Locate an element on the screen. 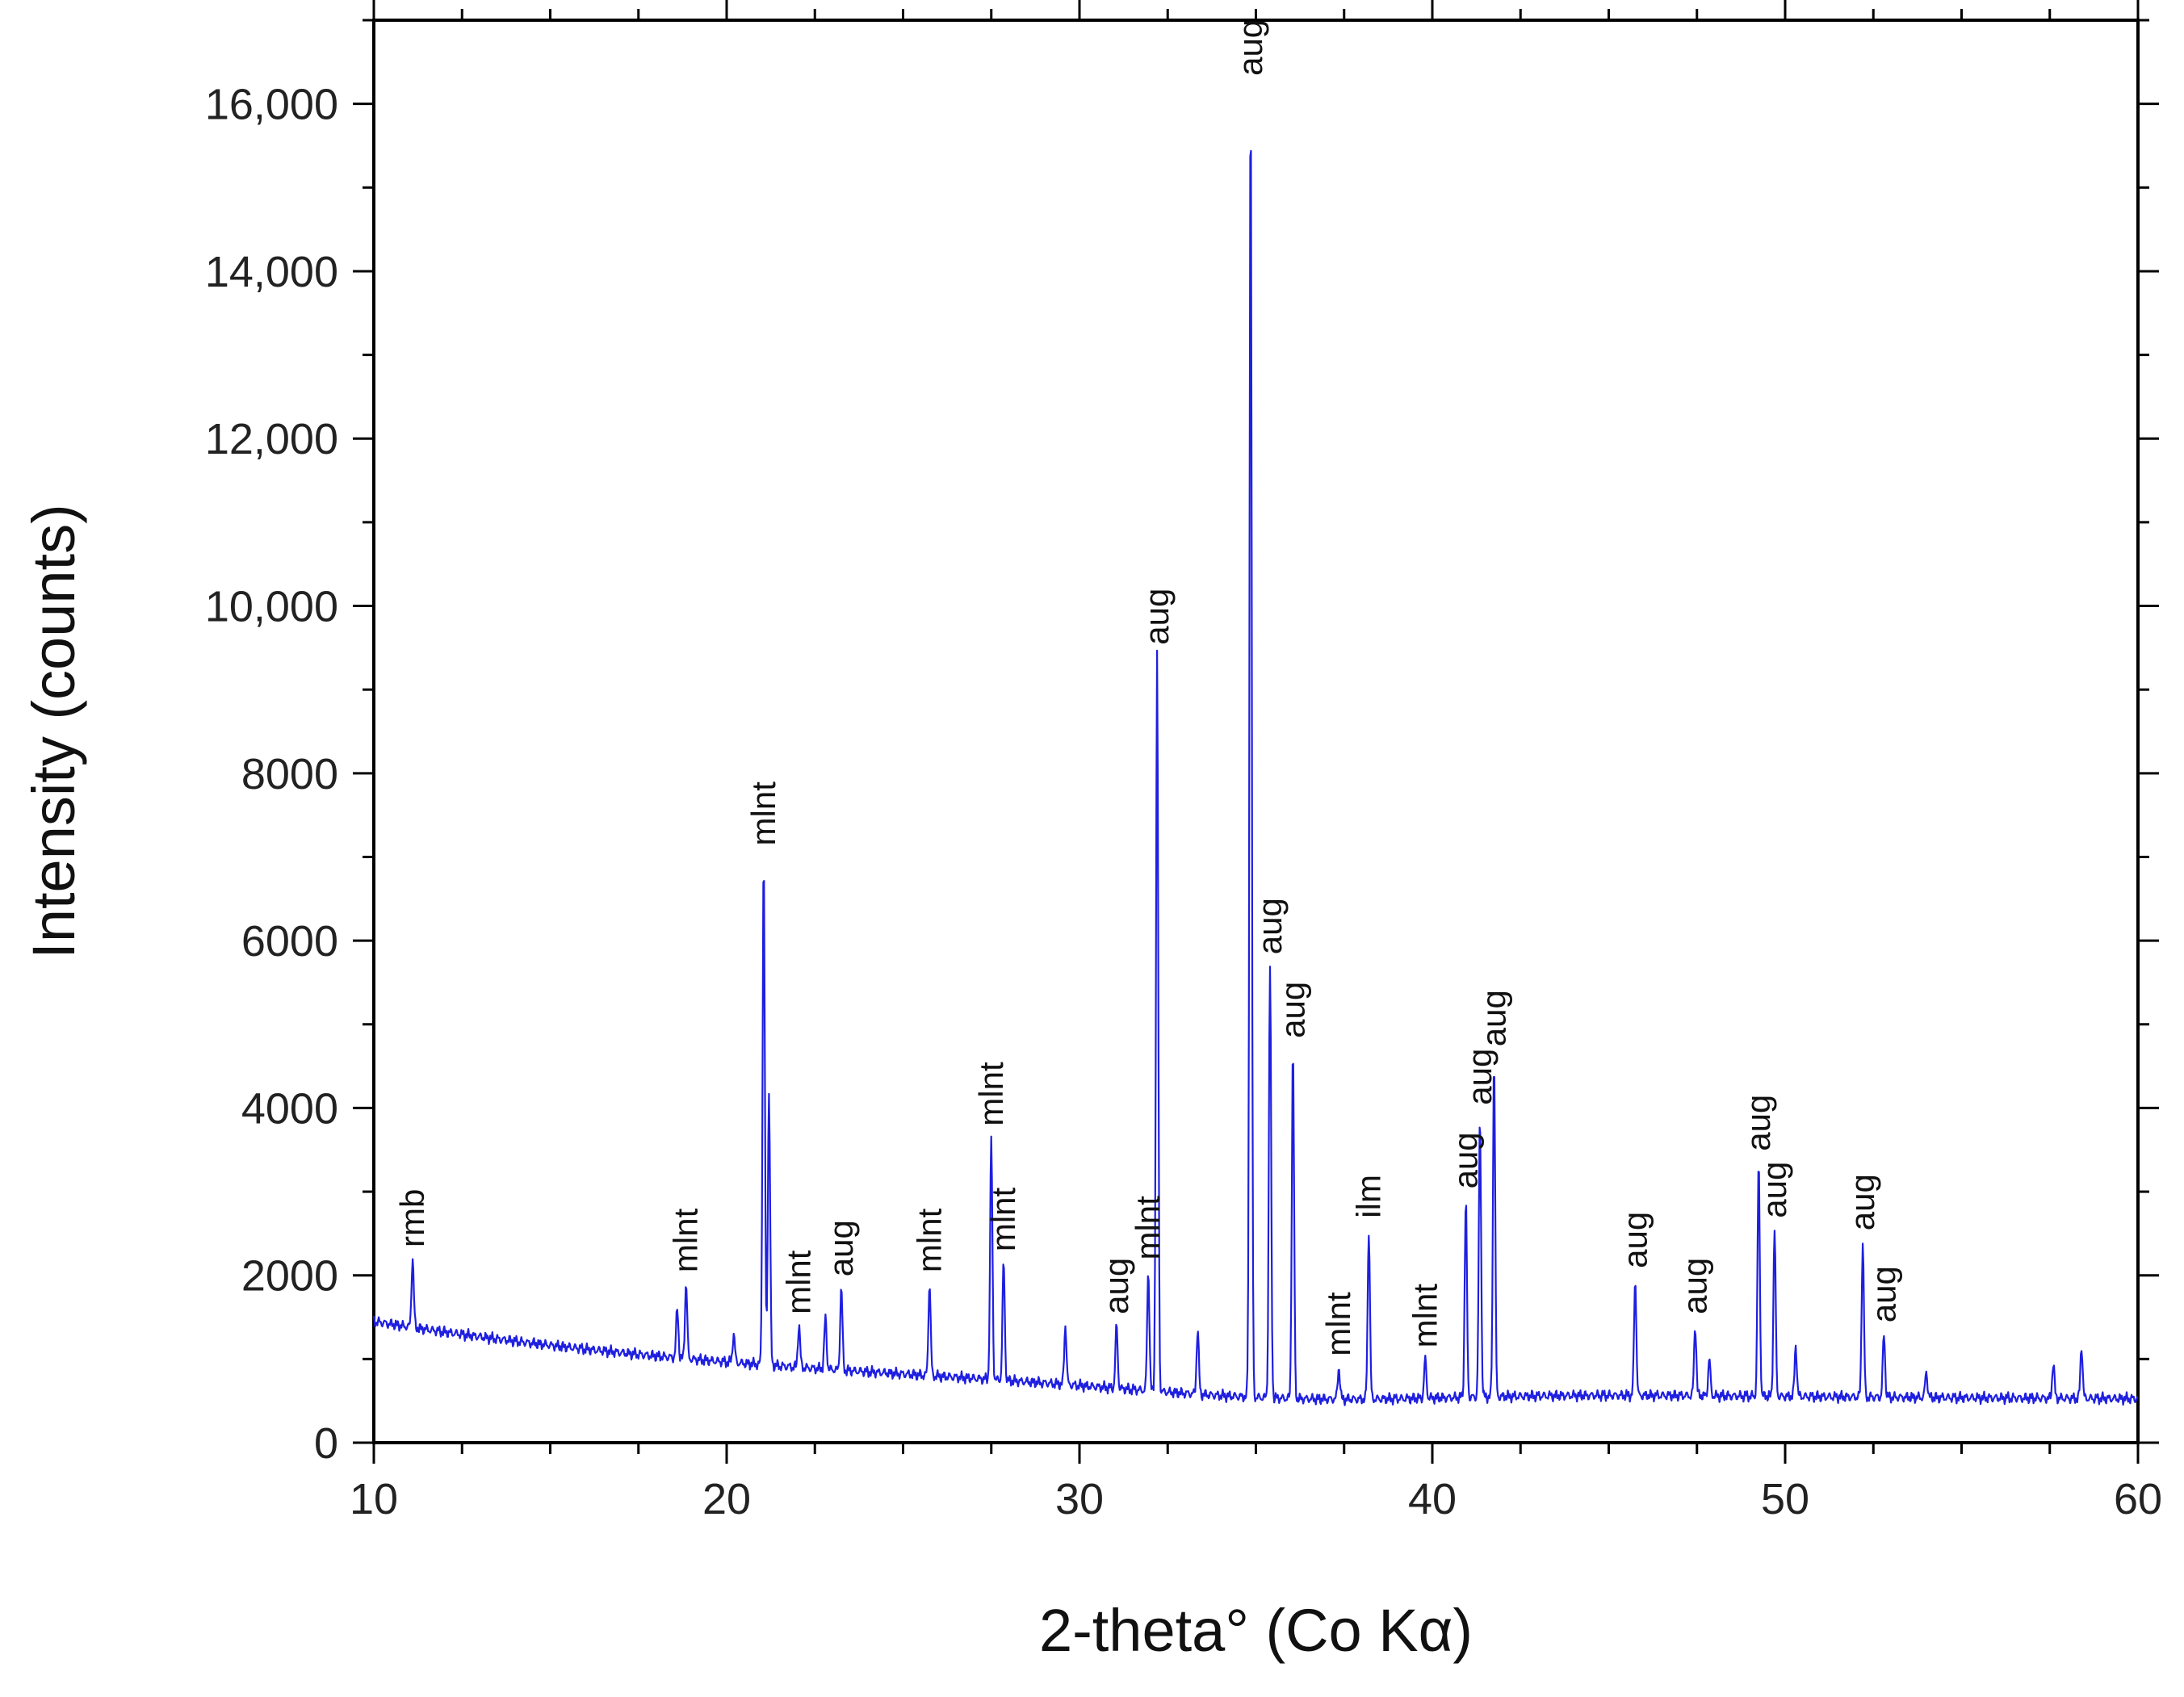 Image resolution: width=2184 pixels, height=1697 pixels. y-tick-label: 16,000 is located at coordinates (272, 105).